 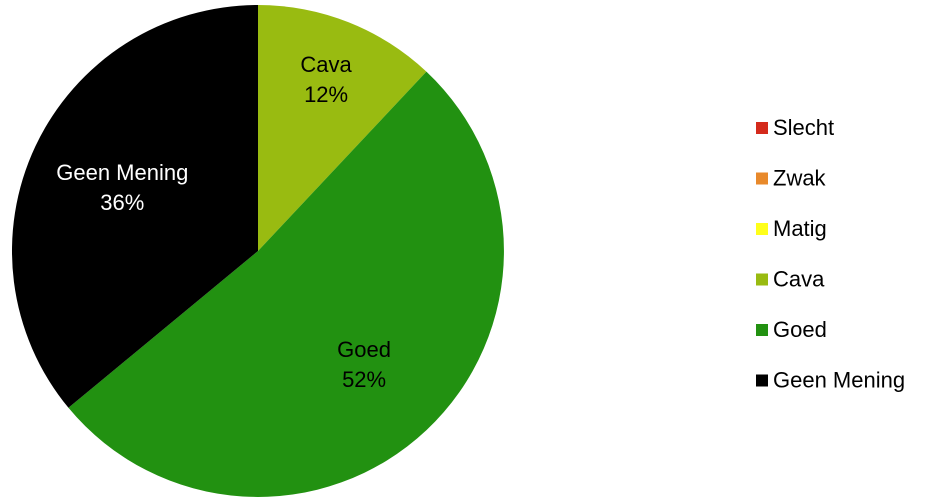 I want to click on legend-item-cava: Cava, so click(x=790, y=278).